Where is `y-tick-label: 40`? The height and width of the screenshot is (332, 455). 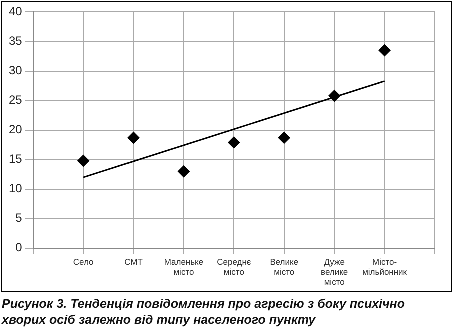
y-tick-label: 40 is located at coordinates (15, 11).